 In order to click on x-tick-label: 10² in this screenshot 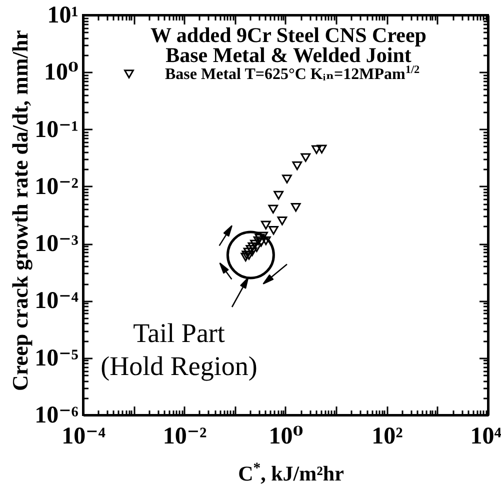, I will do `click(387, 437)`.